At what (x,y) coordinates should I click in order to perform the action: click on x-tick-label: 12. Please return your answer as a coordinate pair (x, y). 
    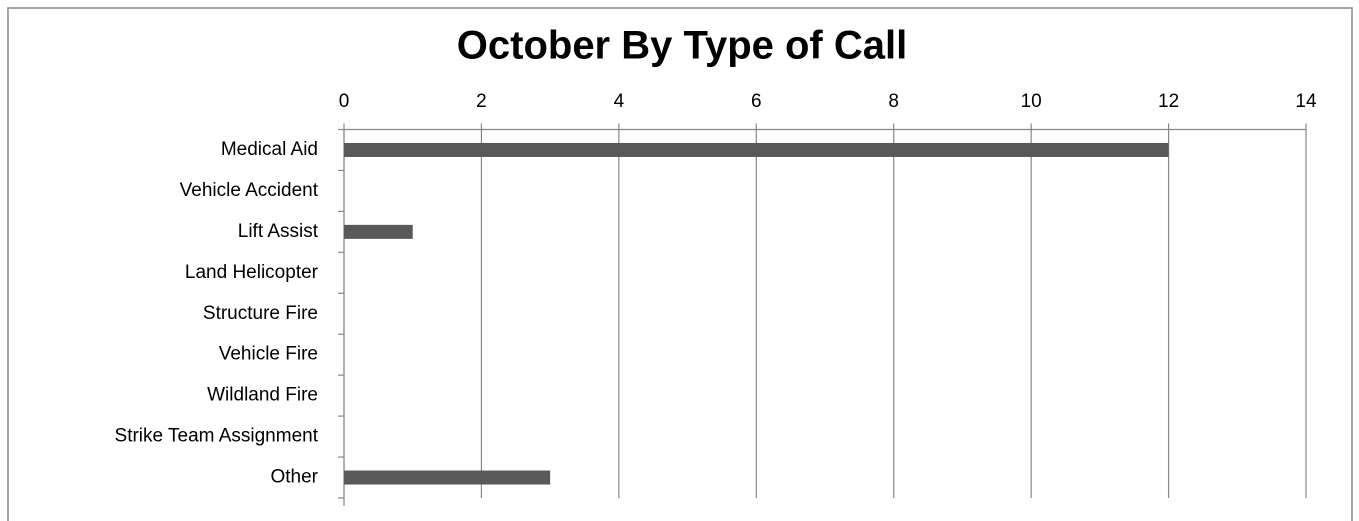
    Looking at the image, I should click on (1168, 101).